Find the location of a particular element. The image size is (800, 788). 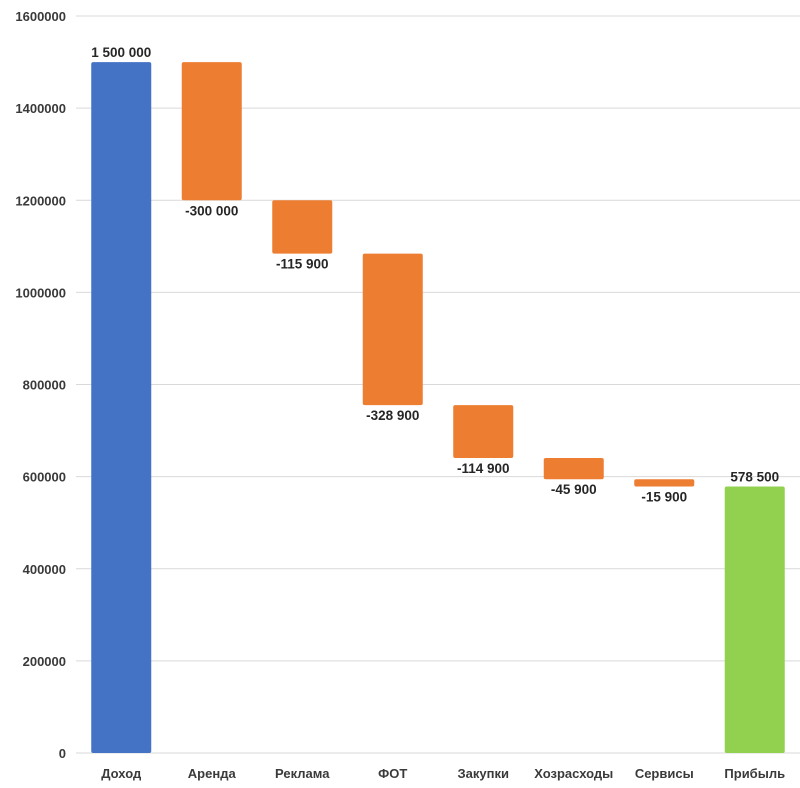

y-tick-label: 400000 is located at coordinates (44, 569).